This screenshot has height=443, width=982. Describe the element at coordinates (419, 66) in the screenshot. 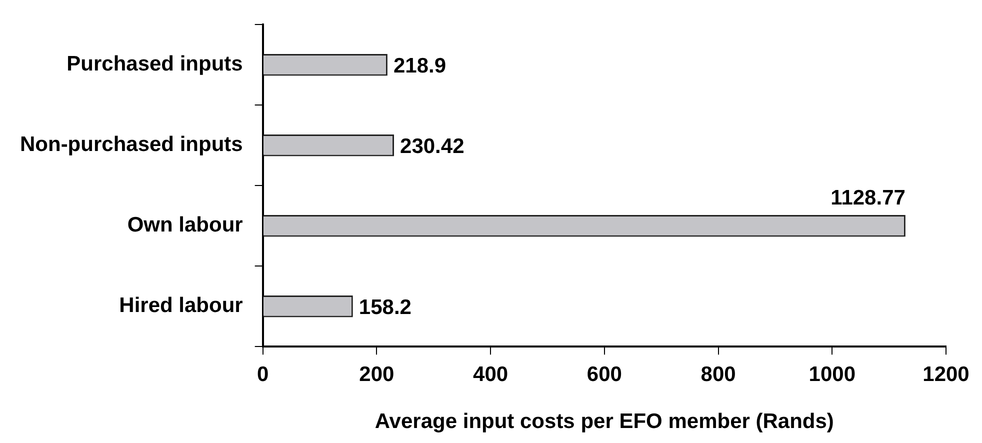

I see `data-label: 218.9` at that location.